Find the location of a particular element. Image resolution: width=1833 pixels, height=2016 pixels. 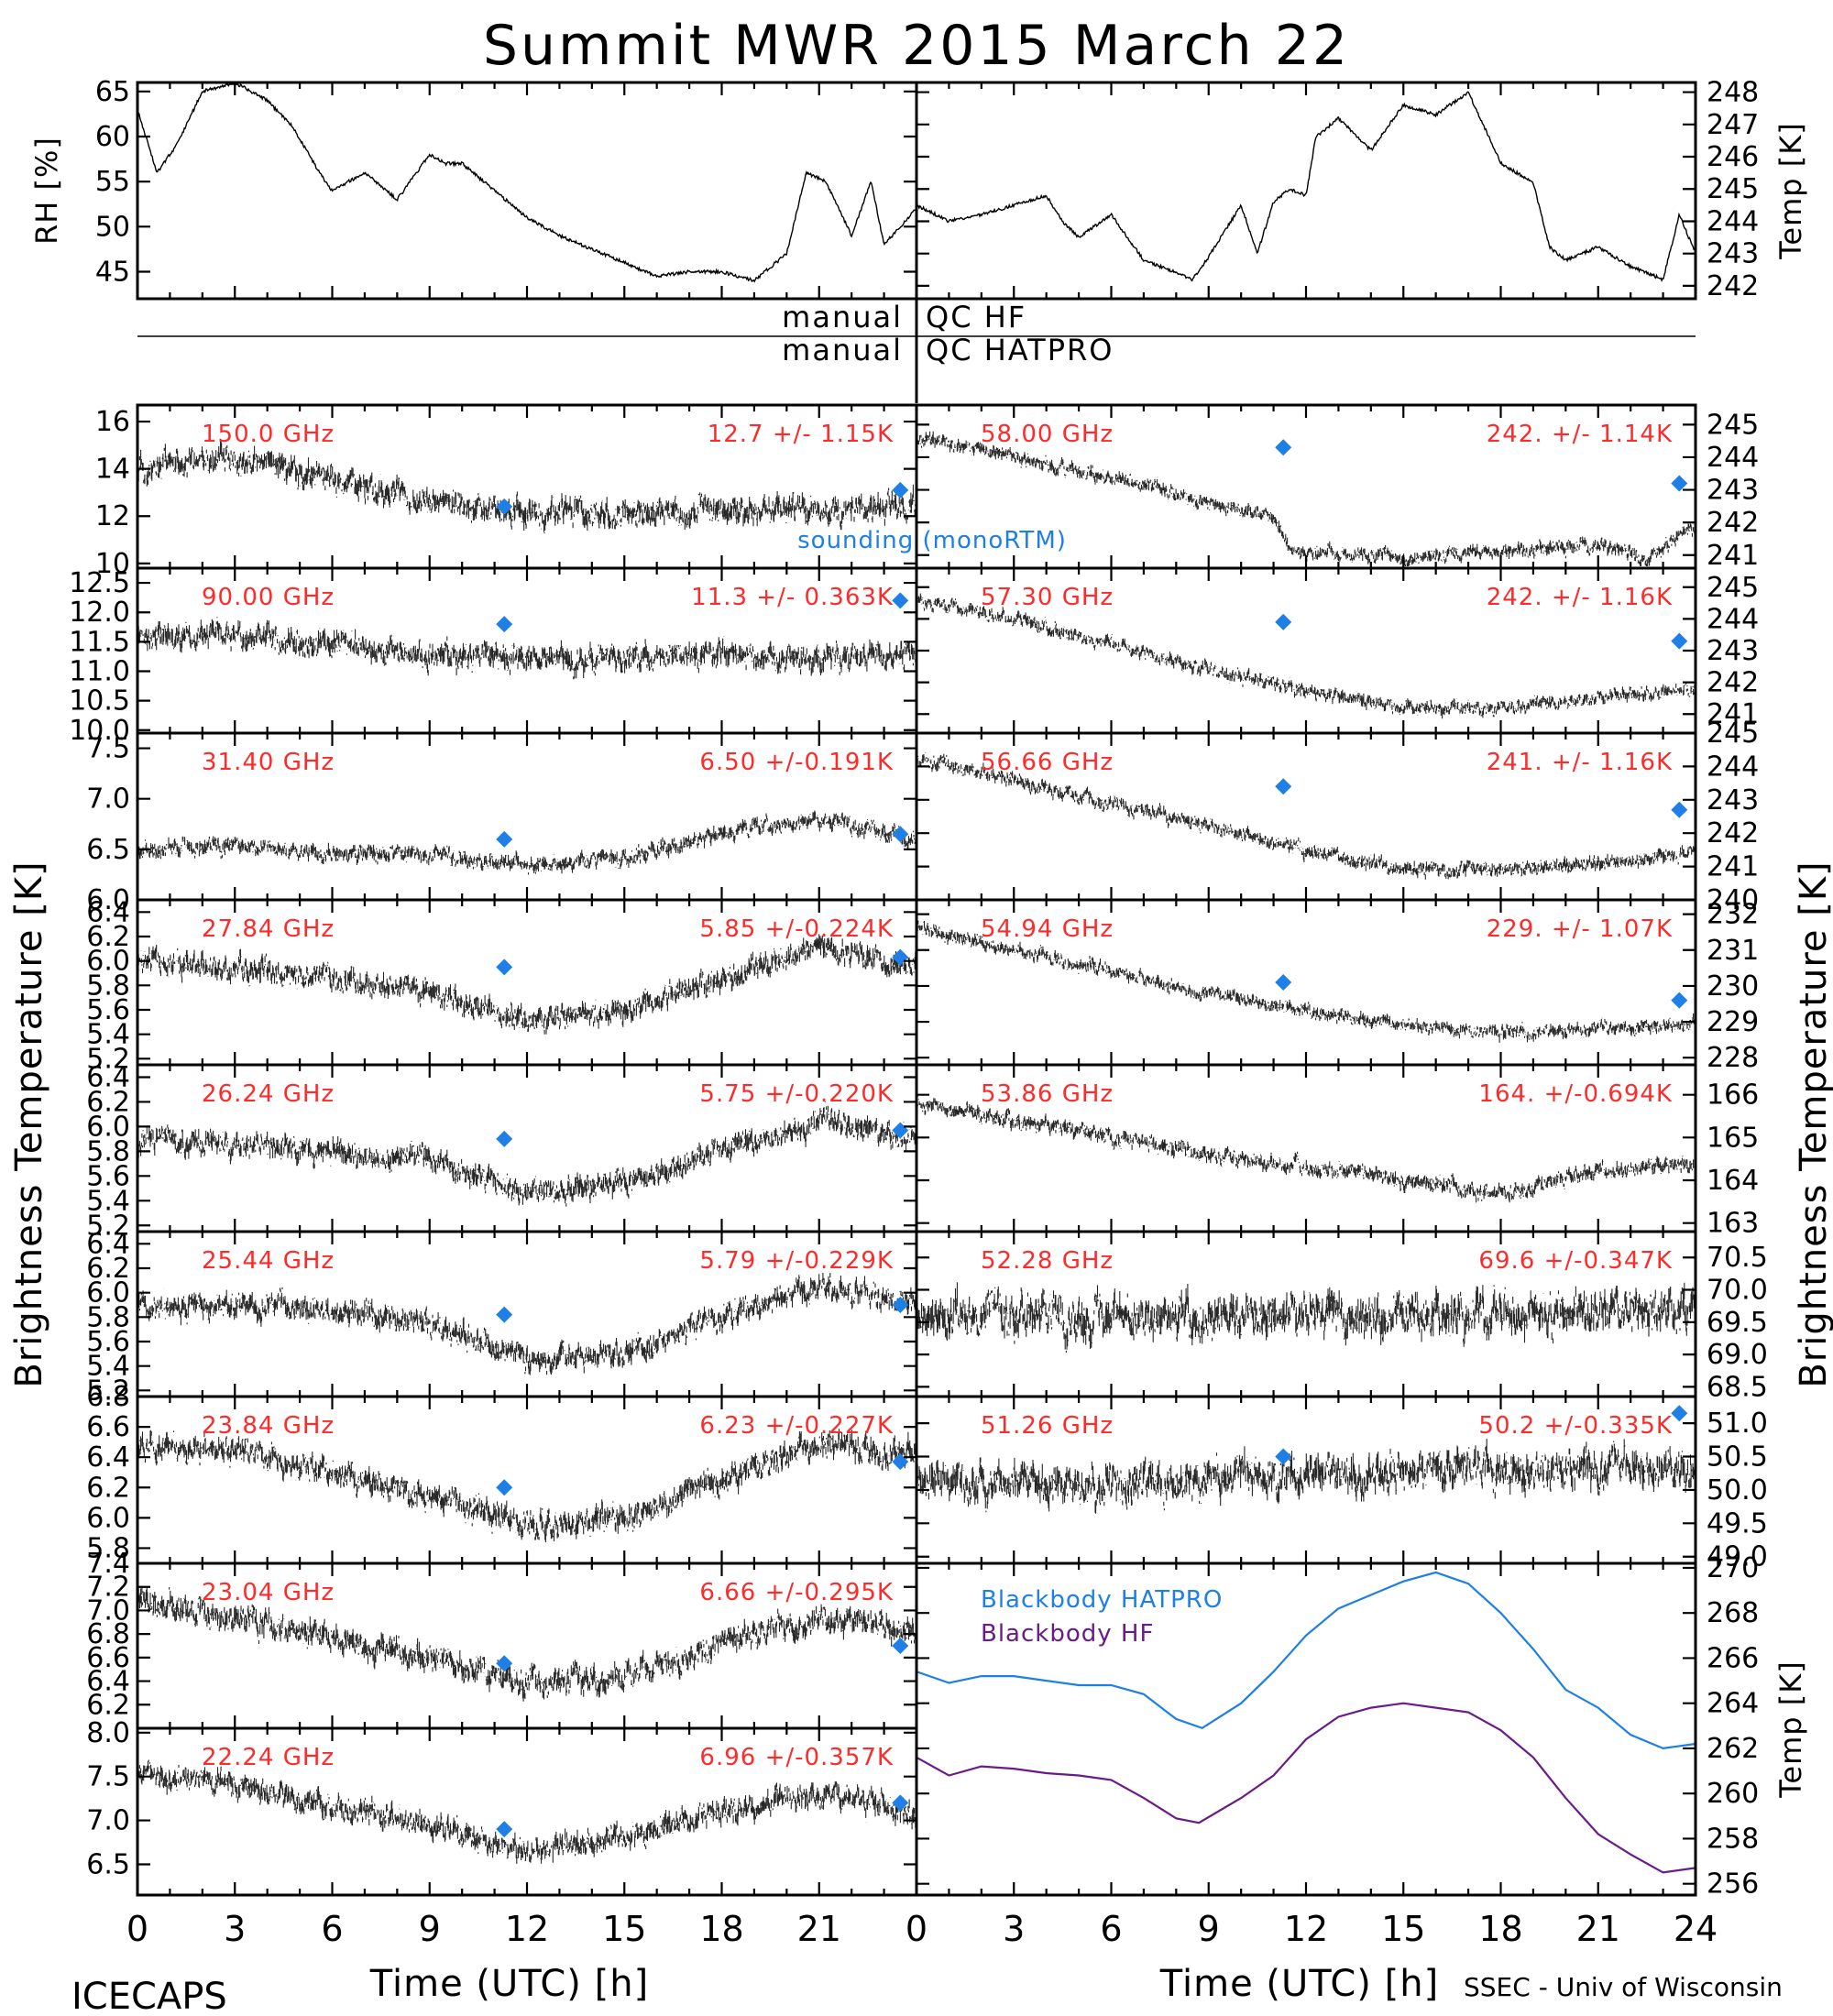

ytick-label-ch5730-4: 245 is located at coordinates (1733, 588).